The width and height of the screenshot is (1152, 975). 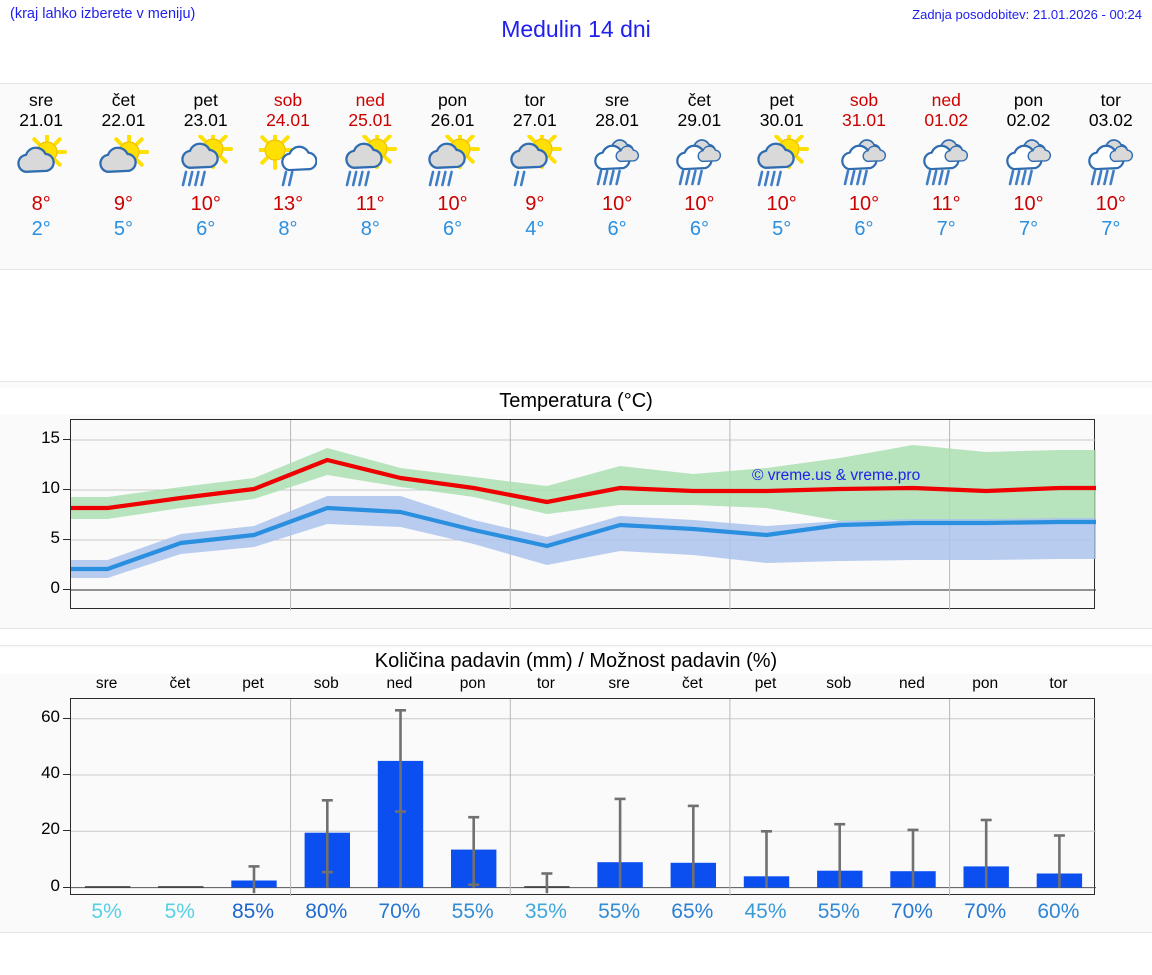 What do you see at coordinates (1027, 14) in the screenshot?
I see `last-updated: Zadnja posodobitev: 21.01.2026 - 00:24` at bounding box center [1027, 14].